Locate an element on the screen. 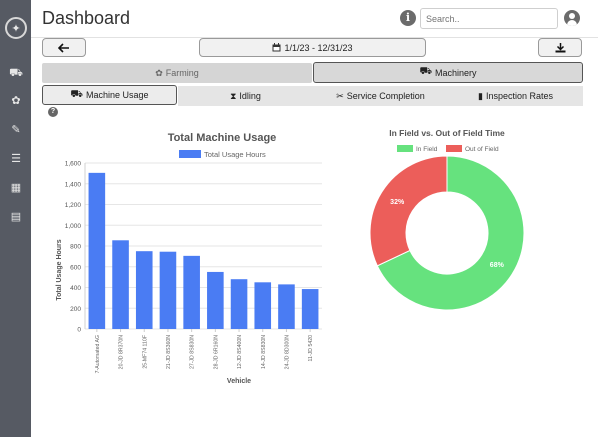 This screenshot has height=437, width=600. x-axis-label: Vehicle is located at coordinates (239, 381).